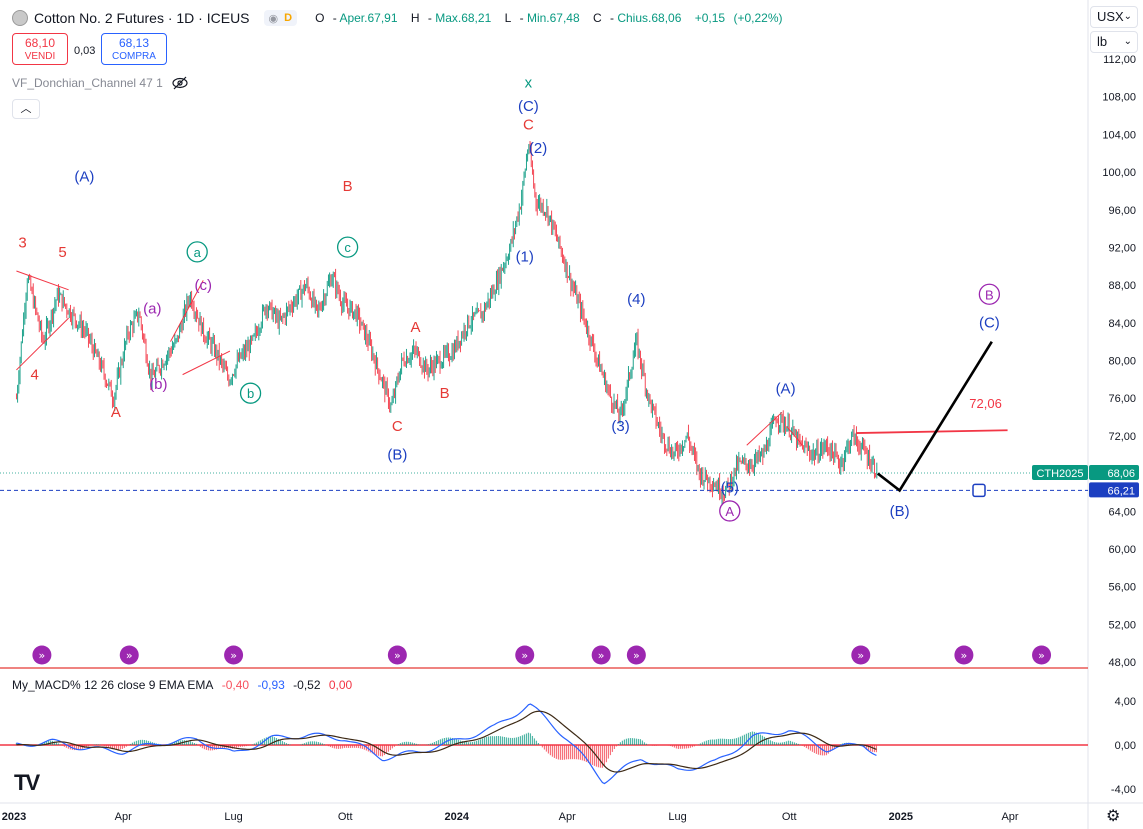 The image size is (1143, 829). Describe the element at coordinates (152, 308) in the screenshot. I see `wave-label: (a)` at that location.